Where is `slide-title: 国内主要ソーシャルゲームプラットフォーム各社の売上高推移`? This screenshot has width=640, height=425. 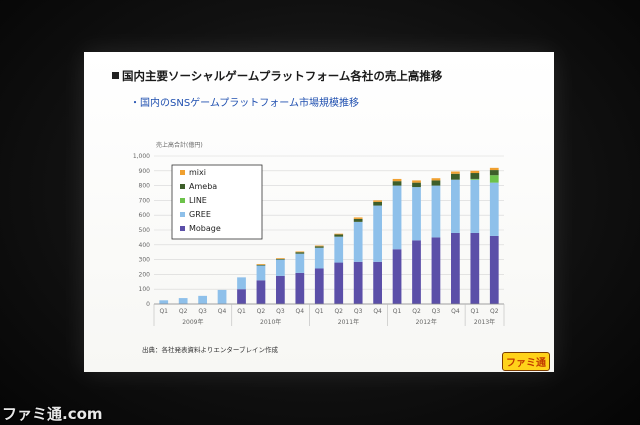
slide-title: 国内主要ソーシャルゲームプラットフォーム各社の売上高推移 is located at coordinates (277, 76).